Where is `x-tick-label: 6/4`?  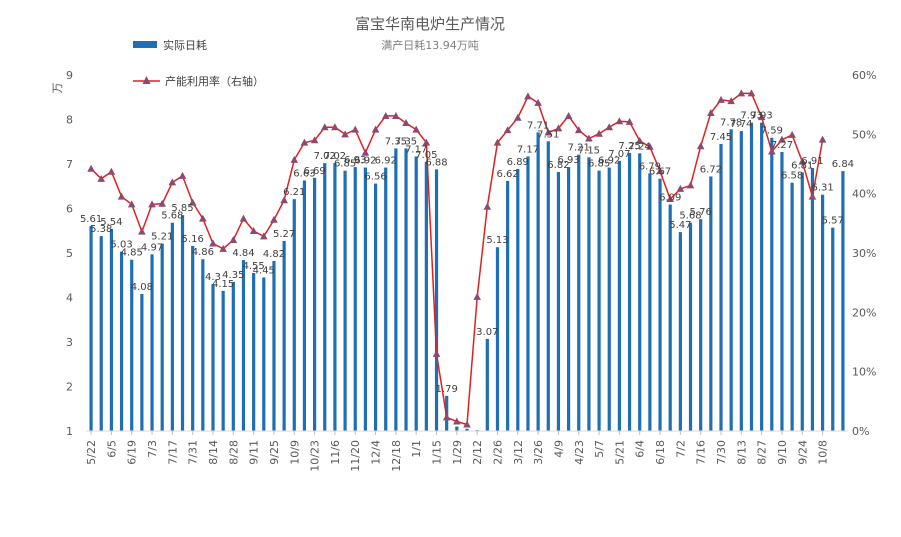 x-tick-label: 6/4 is located at coordinates (640, 449).